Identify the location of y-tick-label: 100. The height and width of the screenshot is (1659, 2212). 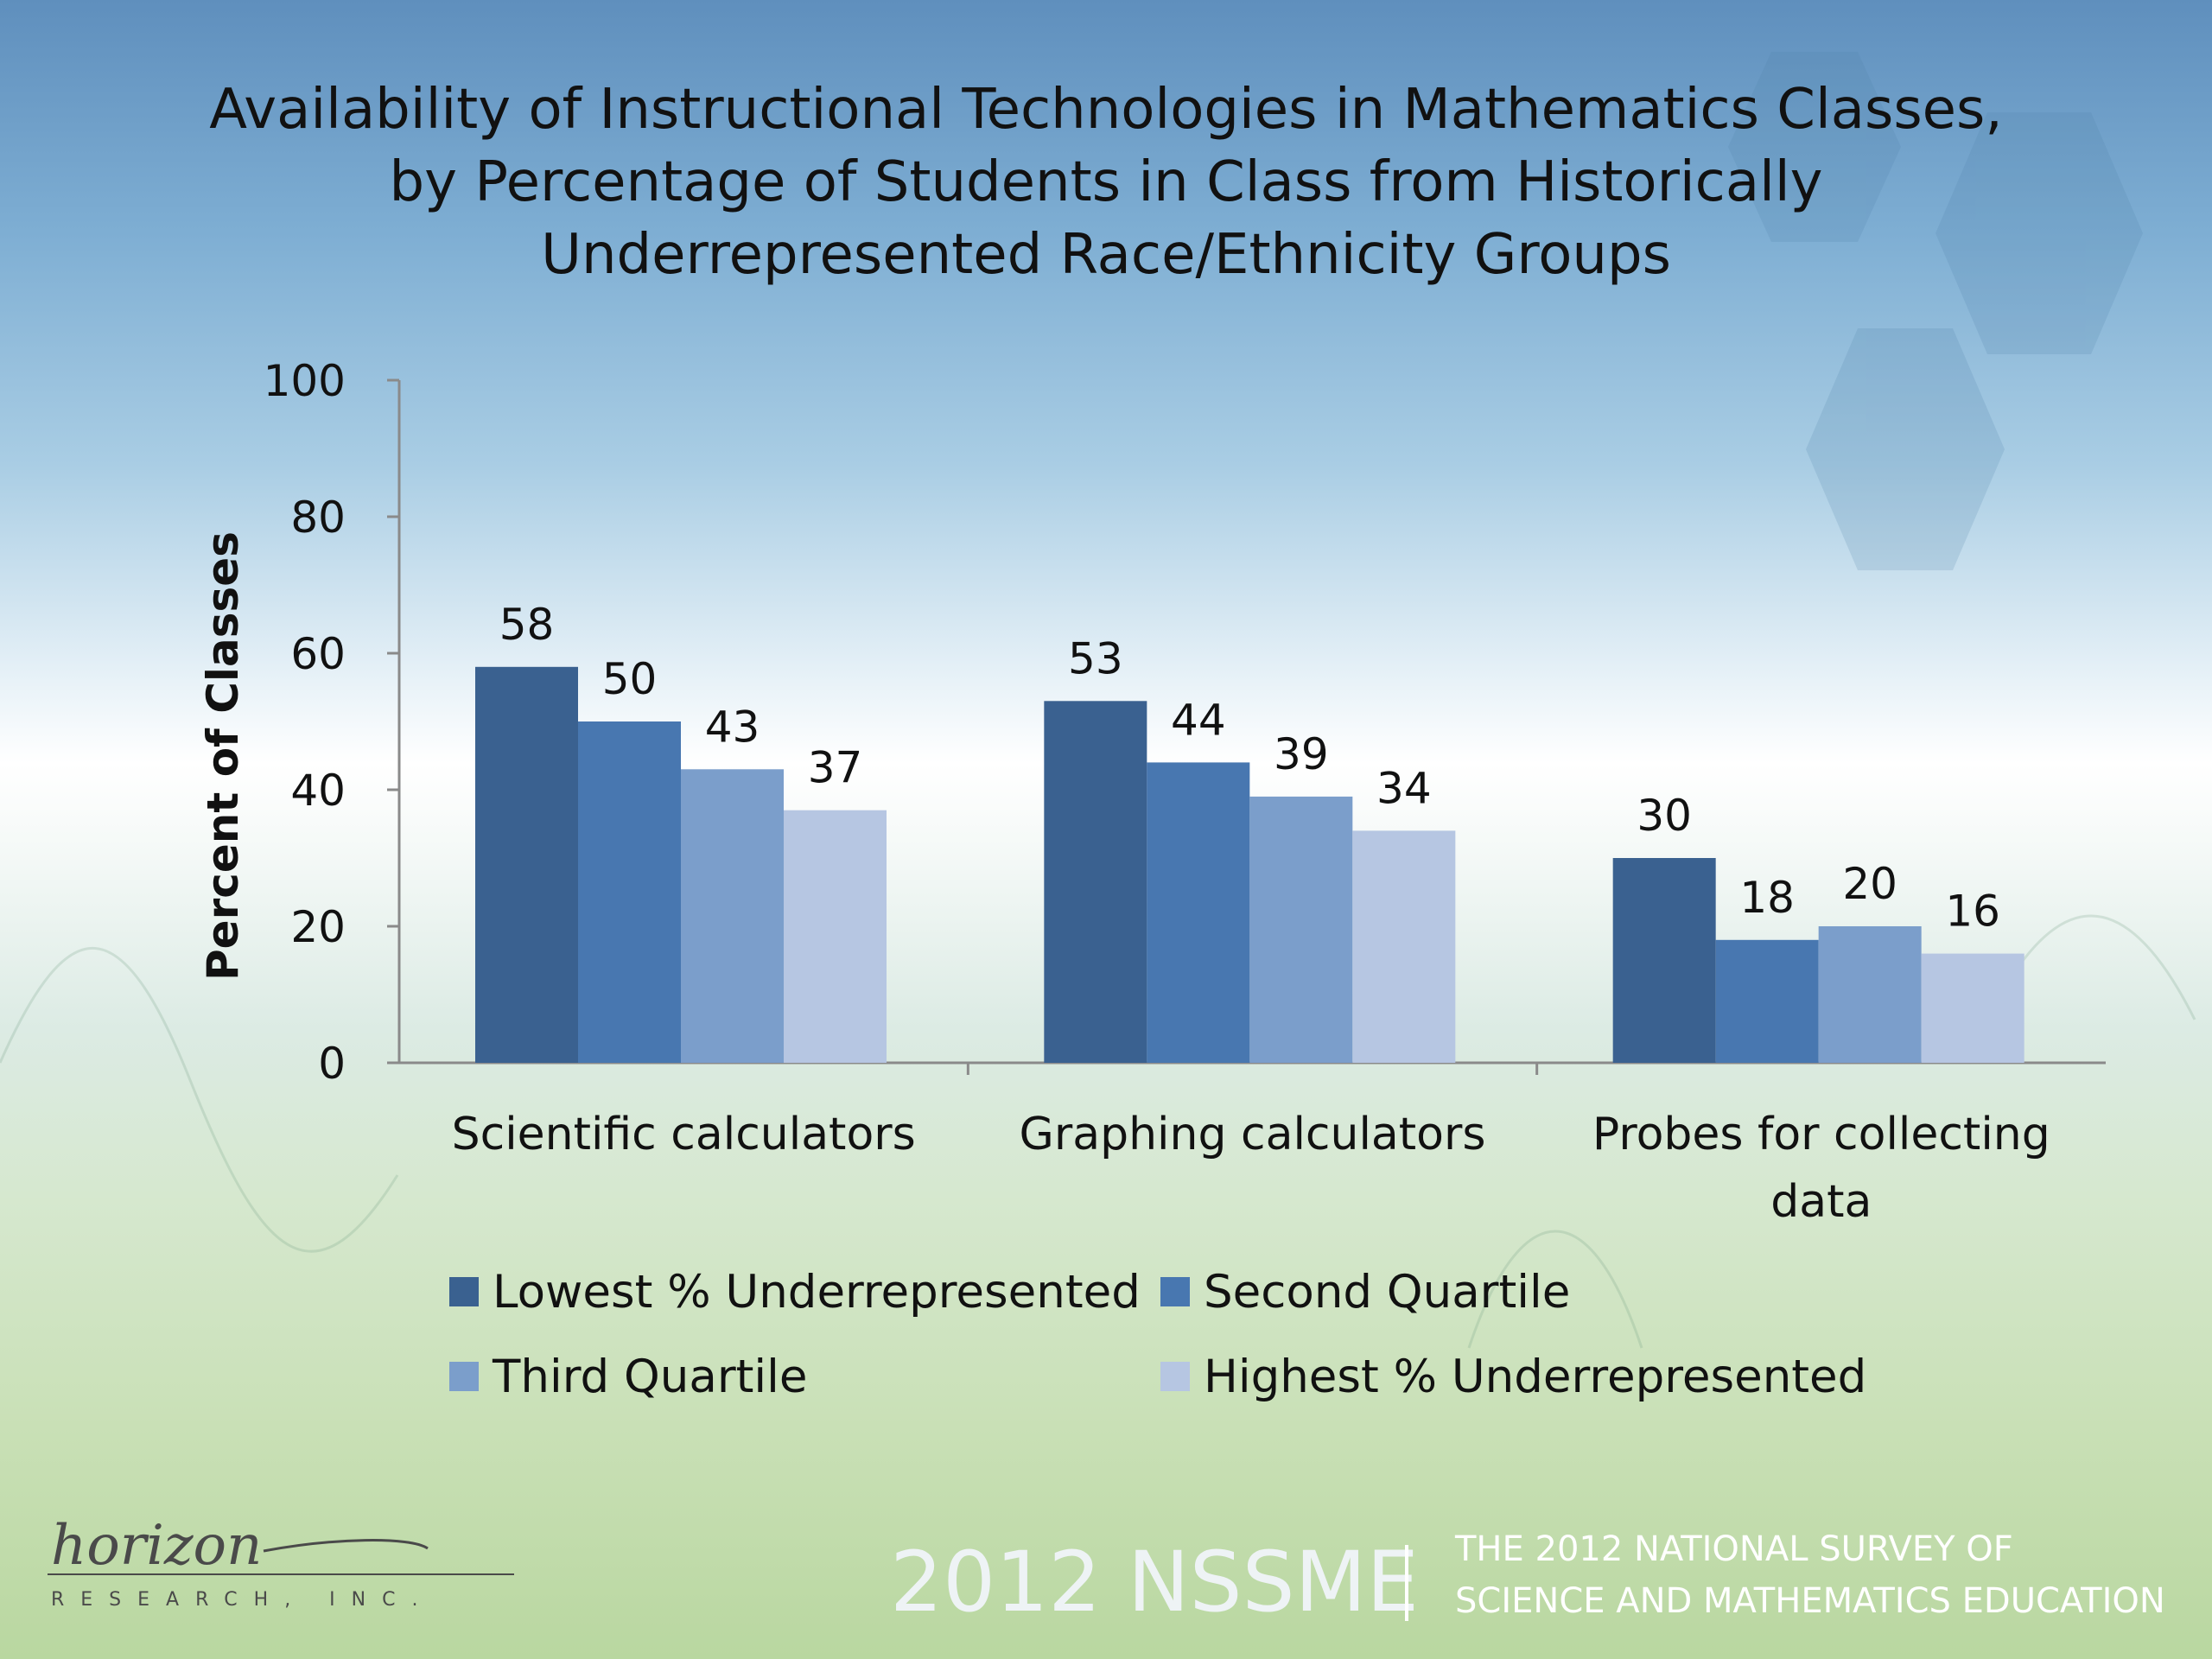
(305, 381).